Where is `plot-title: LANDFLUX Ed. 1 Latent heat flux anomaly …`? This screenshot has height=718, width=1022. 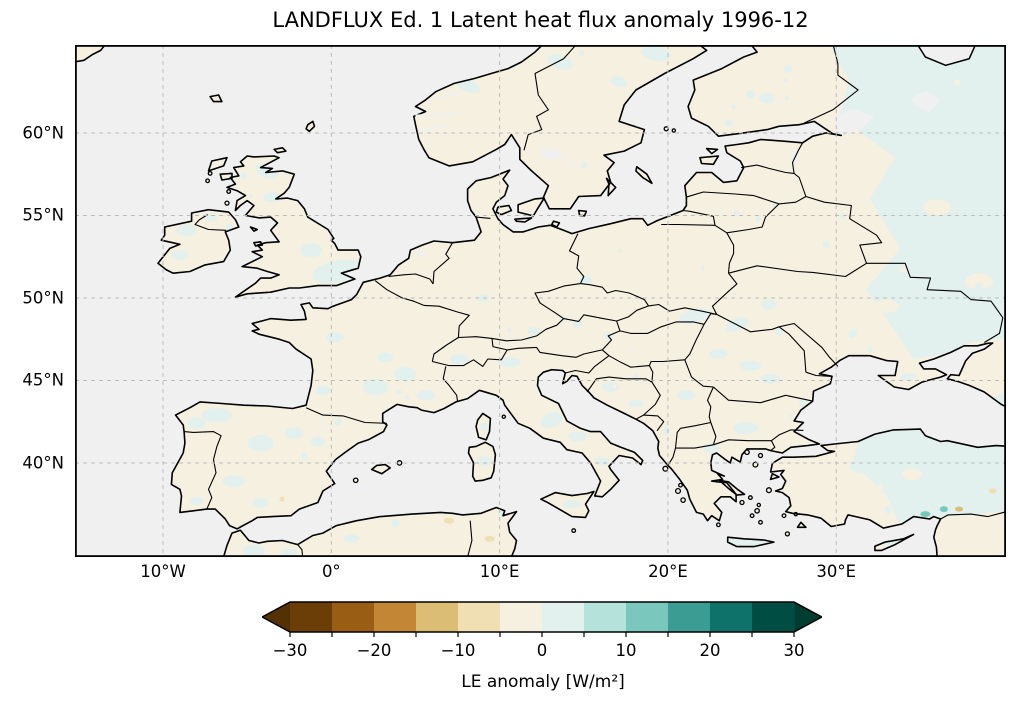
plot-title: LANDFLUX Ed. 1 Latent heat flux anomaly … is located at coordinates (540, 20).